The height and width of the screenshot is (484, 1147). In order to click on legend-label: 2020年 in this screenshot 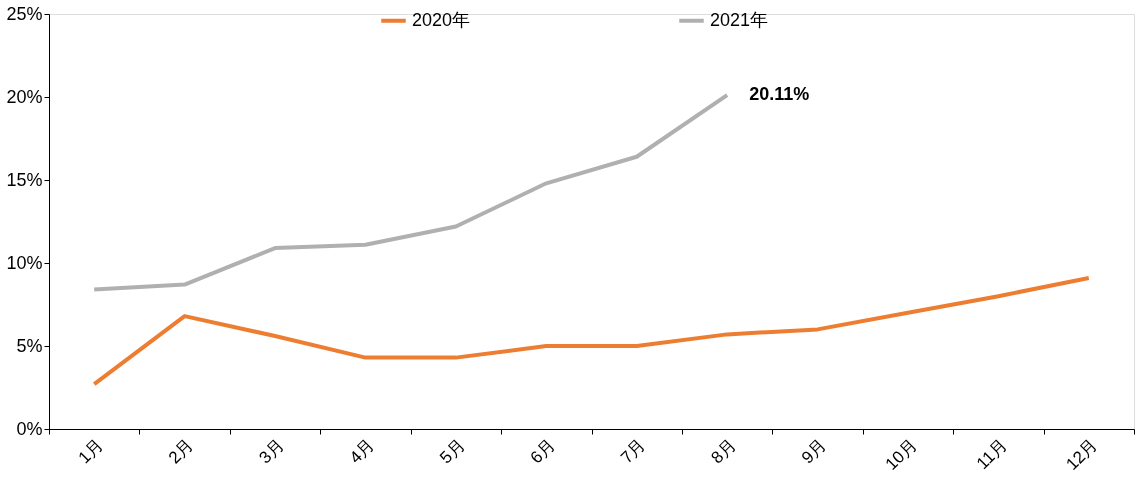, I will do `click(441, 19)`.